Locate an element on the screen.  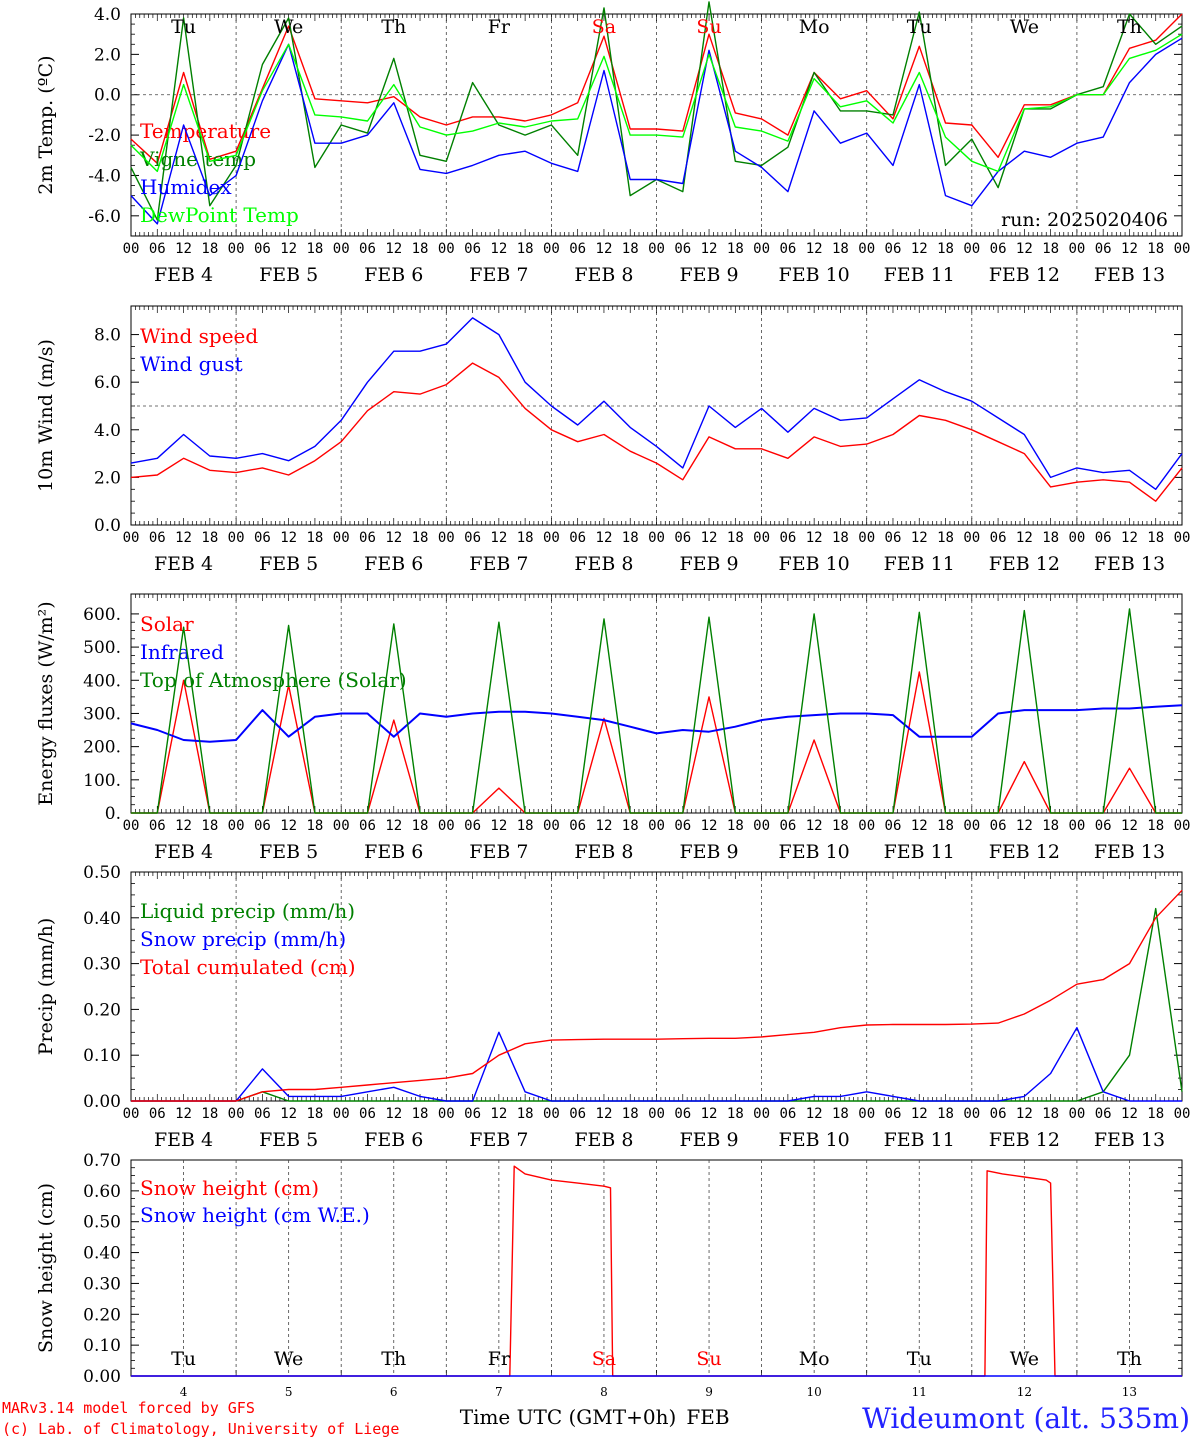
x-date-label: FEB 13 is located at coordinates (1129, 564).